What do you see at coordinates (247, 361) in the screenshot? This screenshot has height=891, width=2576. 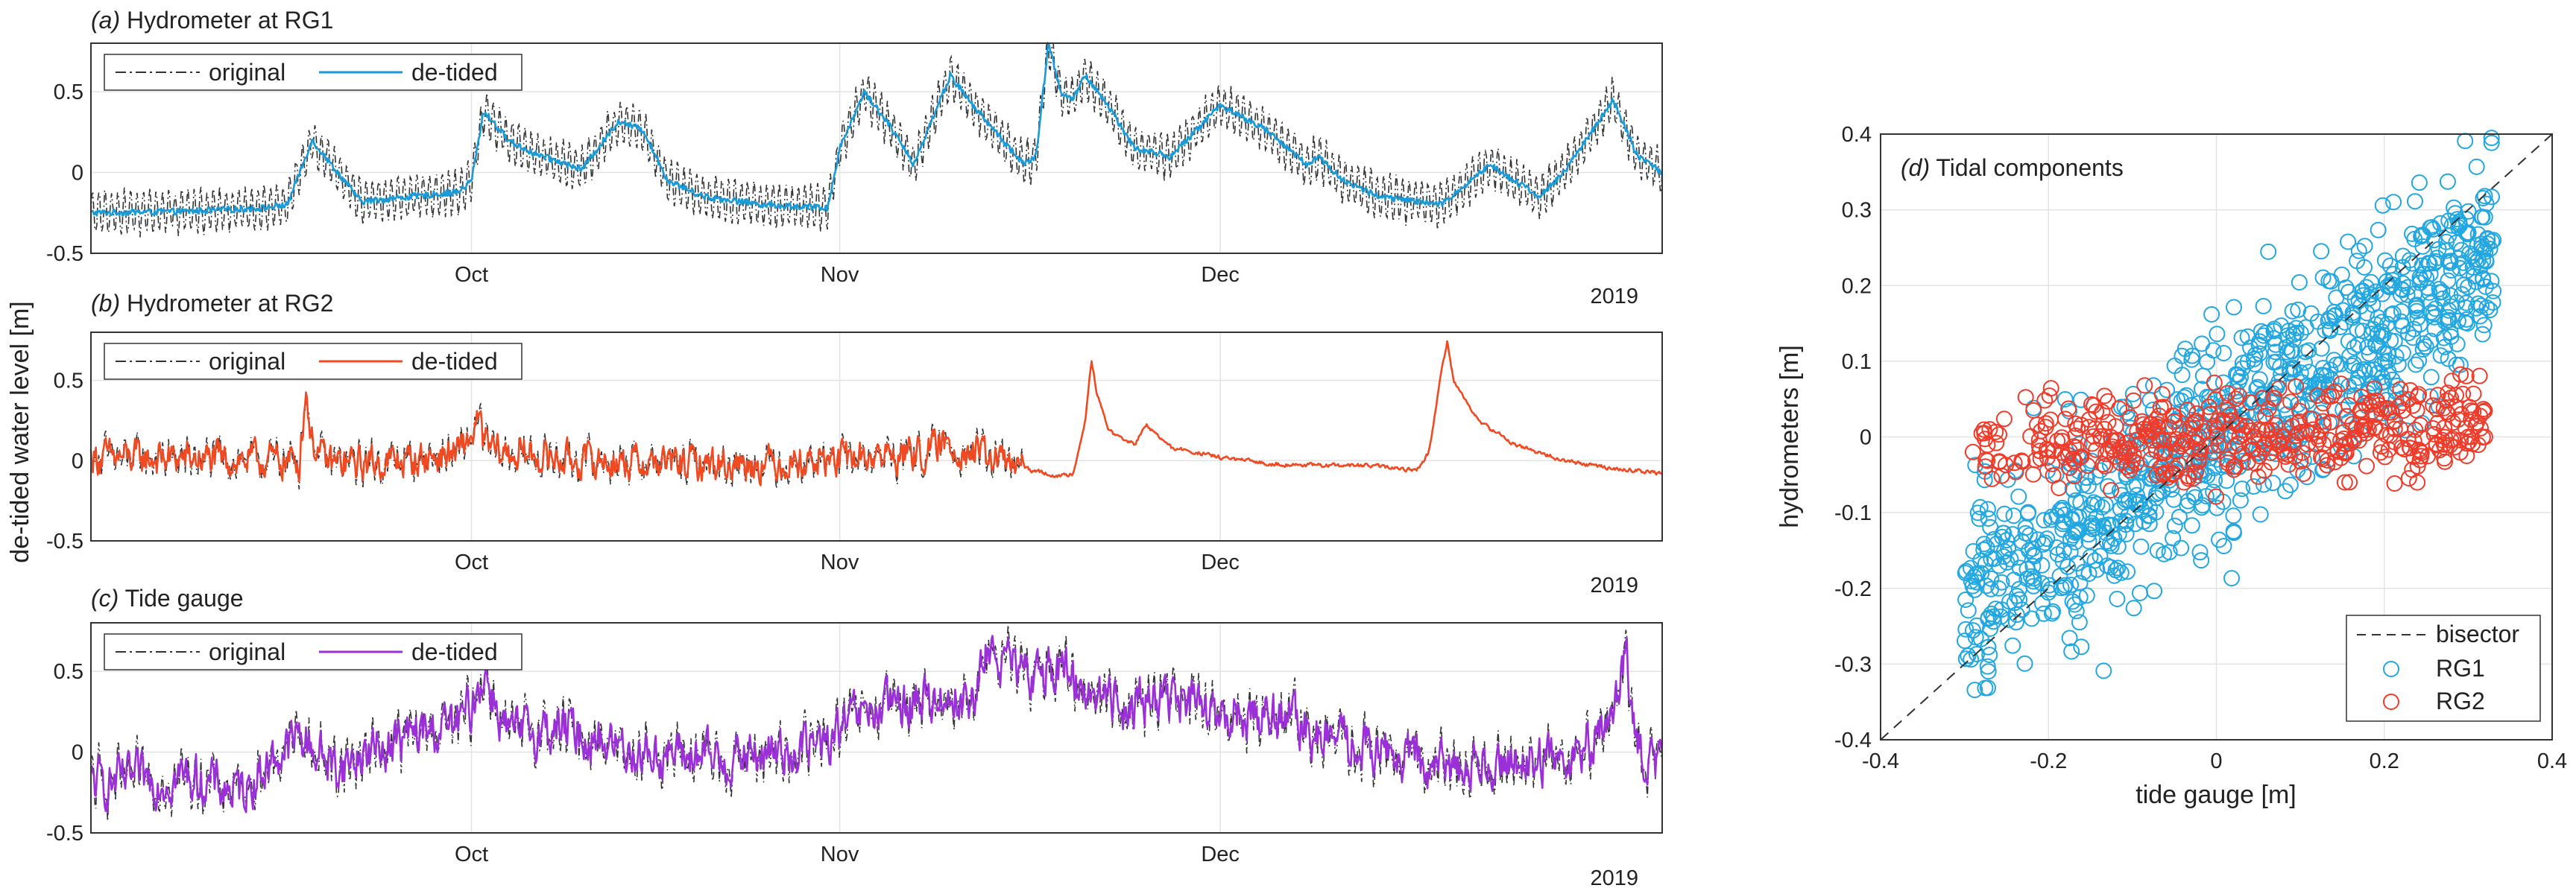 I see `panel-b-legend-original: original` at bounding box center [247, 361].